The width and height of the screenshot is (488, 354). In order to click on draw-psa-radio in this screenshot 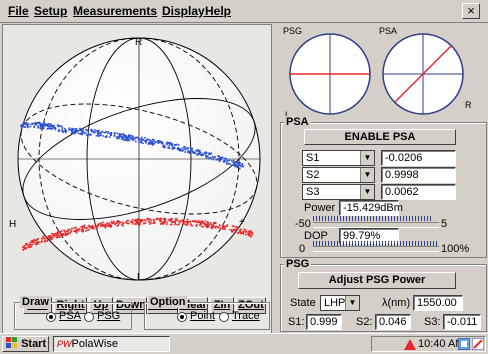, I will do `click(51, 317)`.